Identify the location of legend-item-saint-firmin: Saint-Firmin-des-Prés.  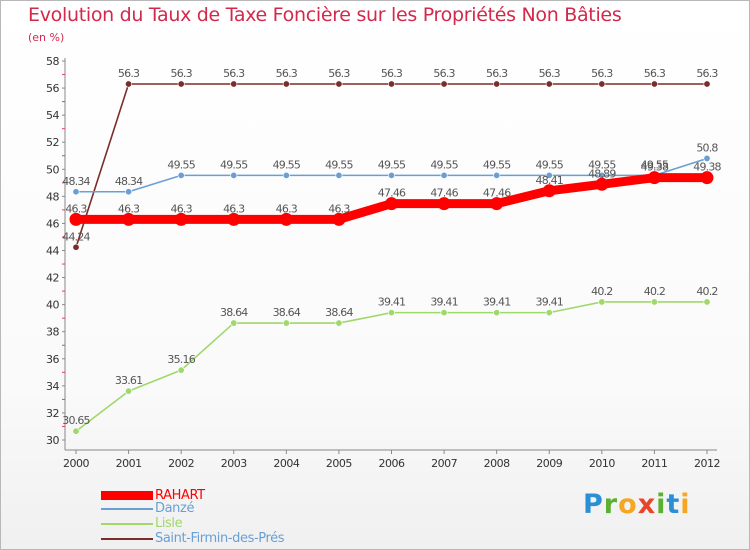
(211, 539).